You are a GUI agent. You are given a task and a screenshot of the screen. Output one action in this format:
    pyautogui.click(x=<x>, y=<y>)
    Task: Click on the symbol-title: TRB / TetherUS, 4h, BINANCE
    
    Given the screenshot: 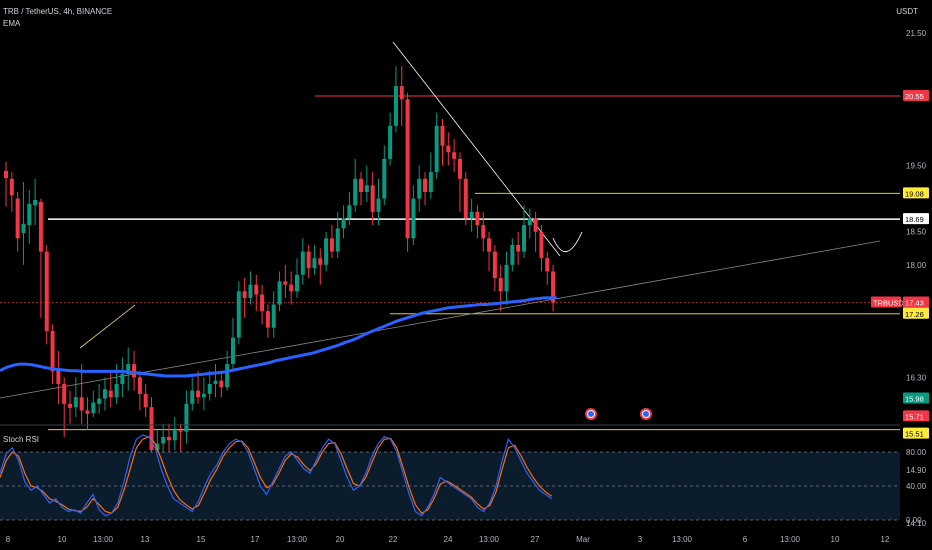 What is the action you would take?
    pyautogui.click(x=58, y=11)
    